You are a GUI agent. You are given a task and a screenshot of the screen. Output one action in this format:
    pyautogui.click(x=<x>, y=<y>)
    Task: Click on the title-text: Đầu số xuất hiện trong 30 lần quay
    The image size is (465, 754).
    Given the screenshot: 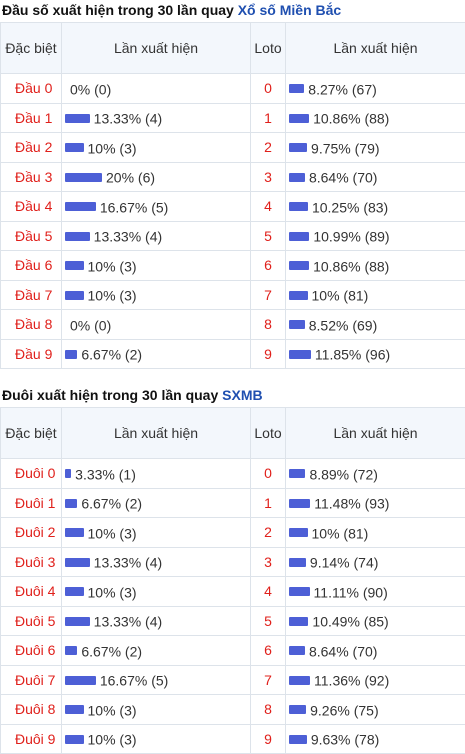 What is the action you would take?
    pyautogui.click(x=118, y=10)
    